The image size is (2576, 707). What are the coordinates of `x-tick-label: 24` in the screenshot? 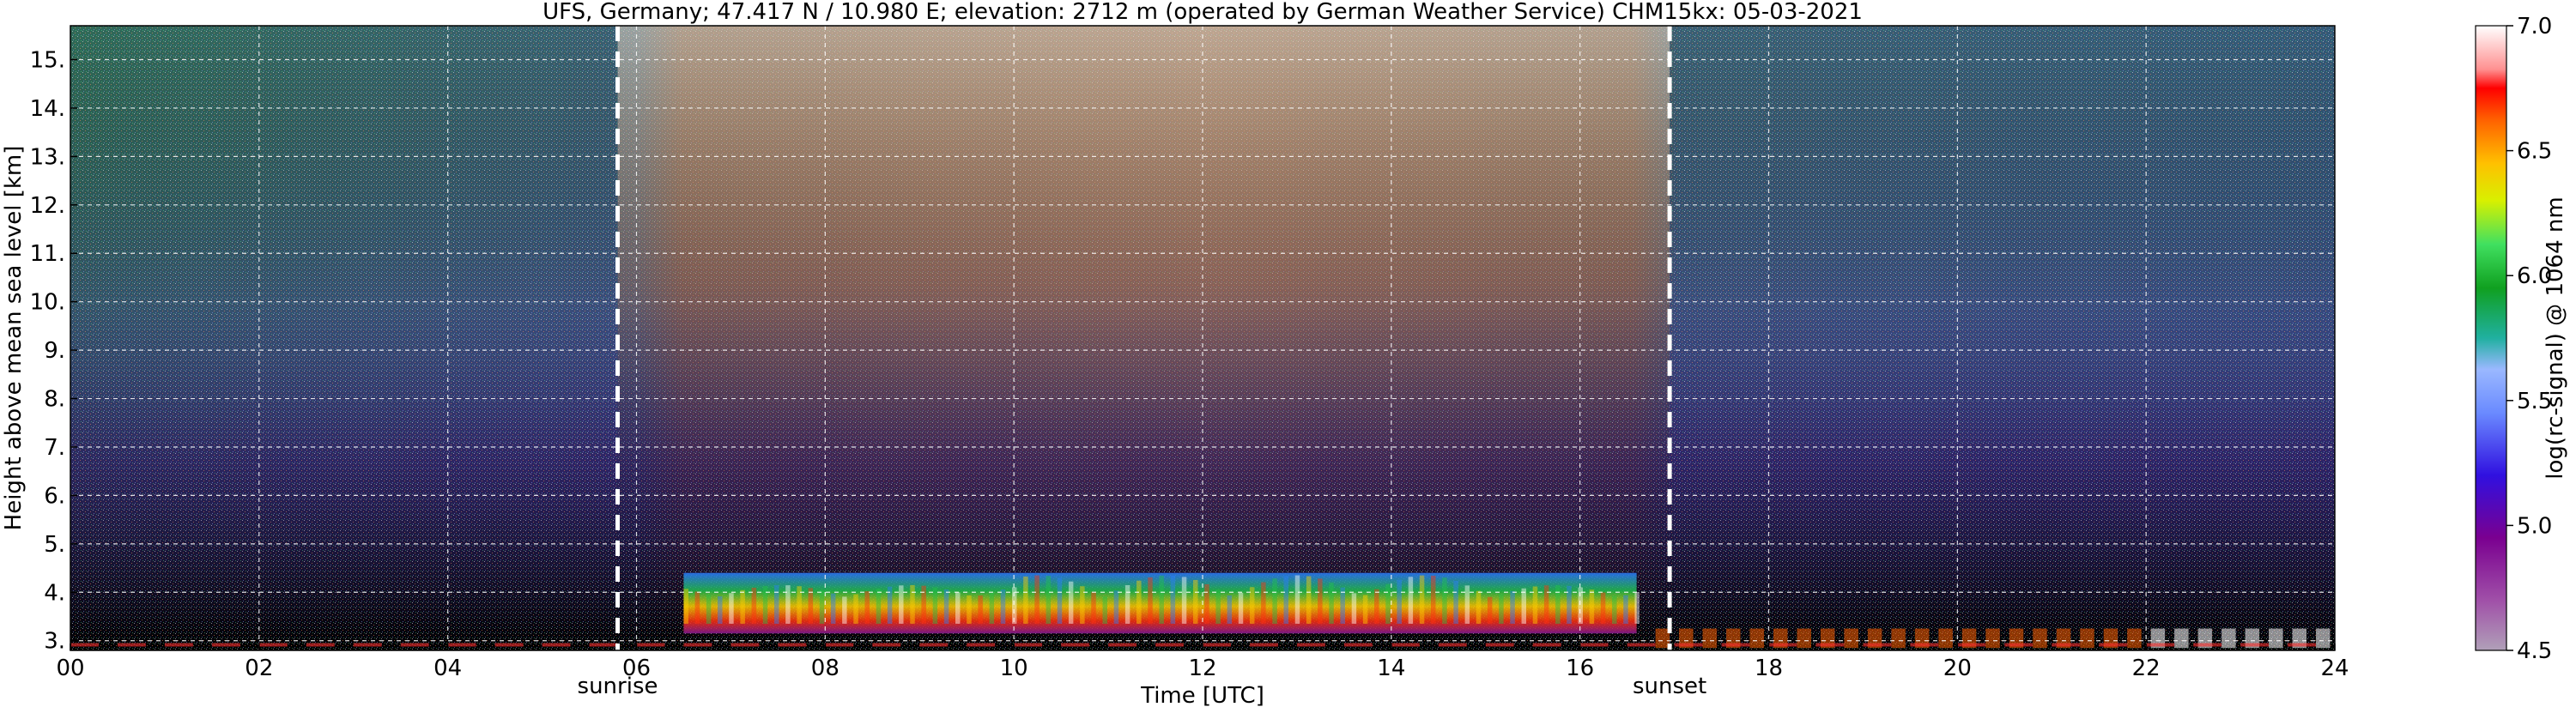 It's located at (2334, 668).